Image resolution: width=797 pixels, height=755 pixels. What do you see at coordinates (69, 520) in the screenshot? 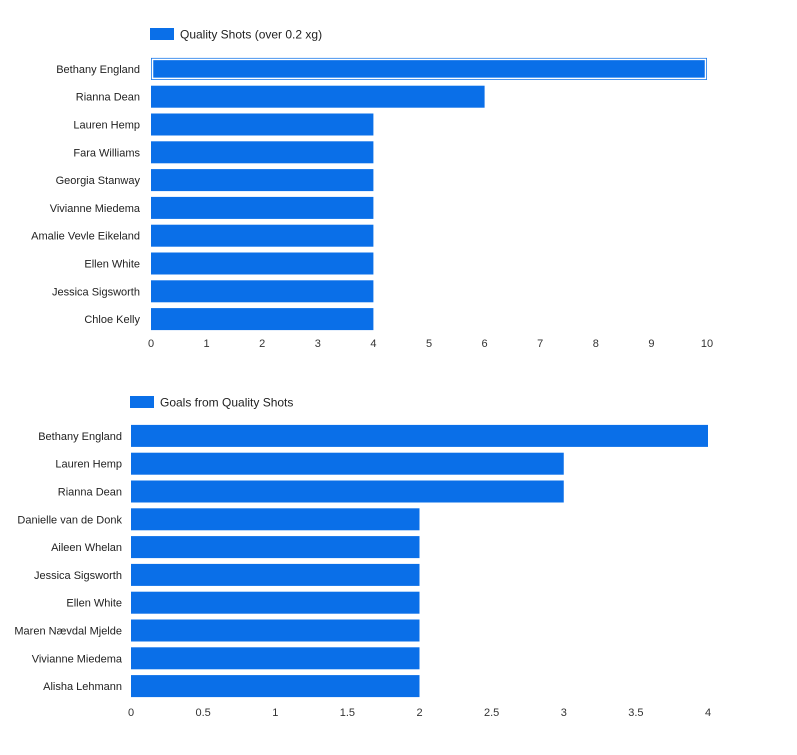
I see `category-label-danielle-van-de-donk: Danielle van de Donk` at bounding box center [69, 520].